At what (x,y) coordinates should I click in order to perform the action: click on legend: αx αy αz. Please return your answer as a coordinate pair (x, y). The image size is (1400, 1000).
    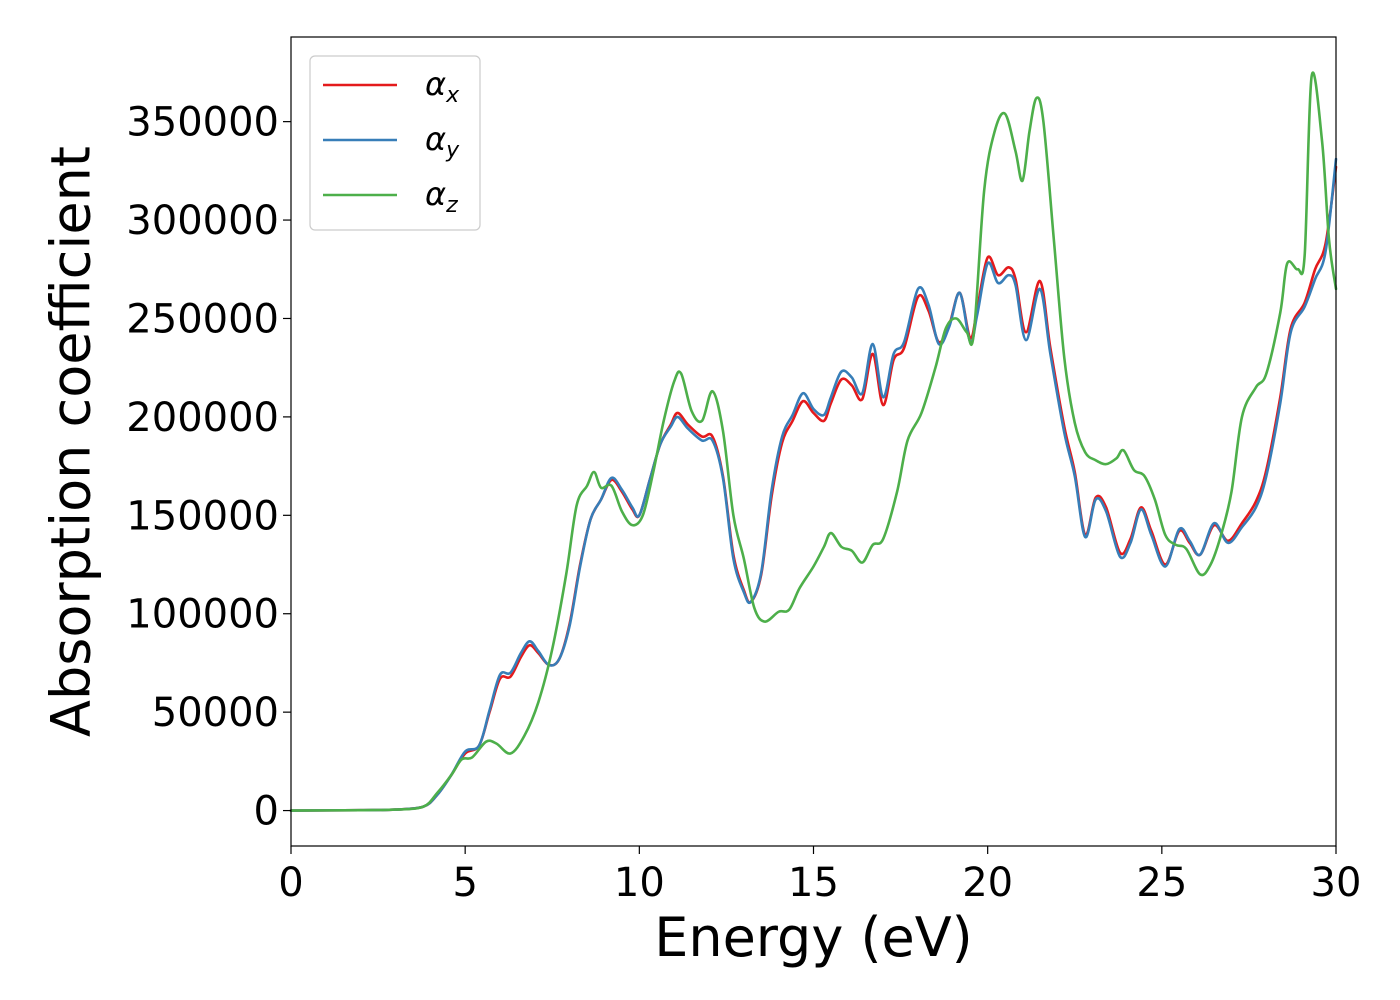
    Looking at the image, I should click on (395, 143).